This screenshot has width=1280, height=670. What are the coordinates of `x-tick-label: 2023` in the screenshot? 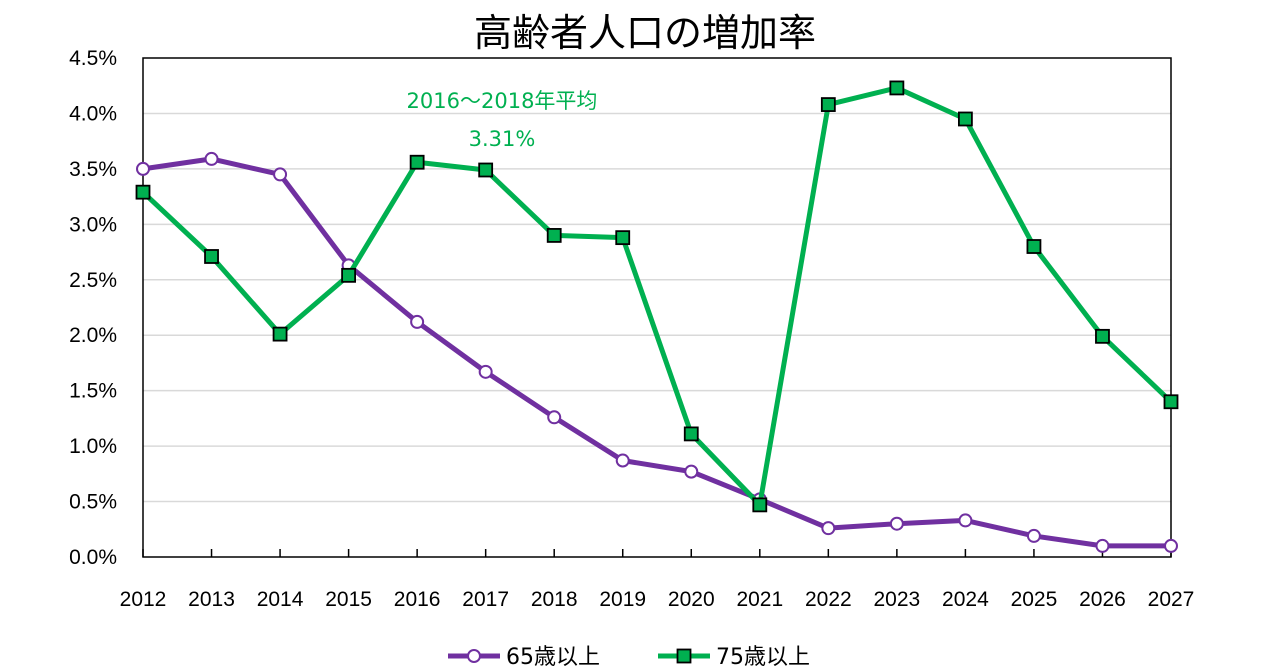 It's located at (897, 599).